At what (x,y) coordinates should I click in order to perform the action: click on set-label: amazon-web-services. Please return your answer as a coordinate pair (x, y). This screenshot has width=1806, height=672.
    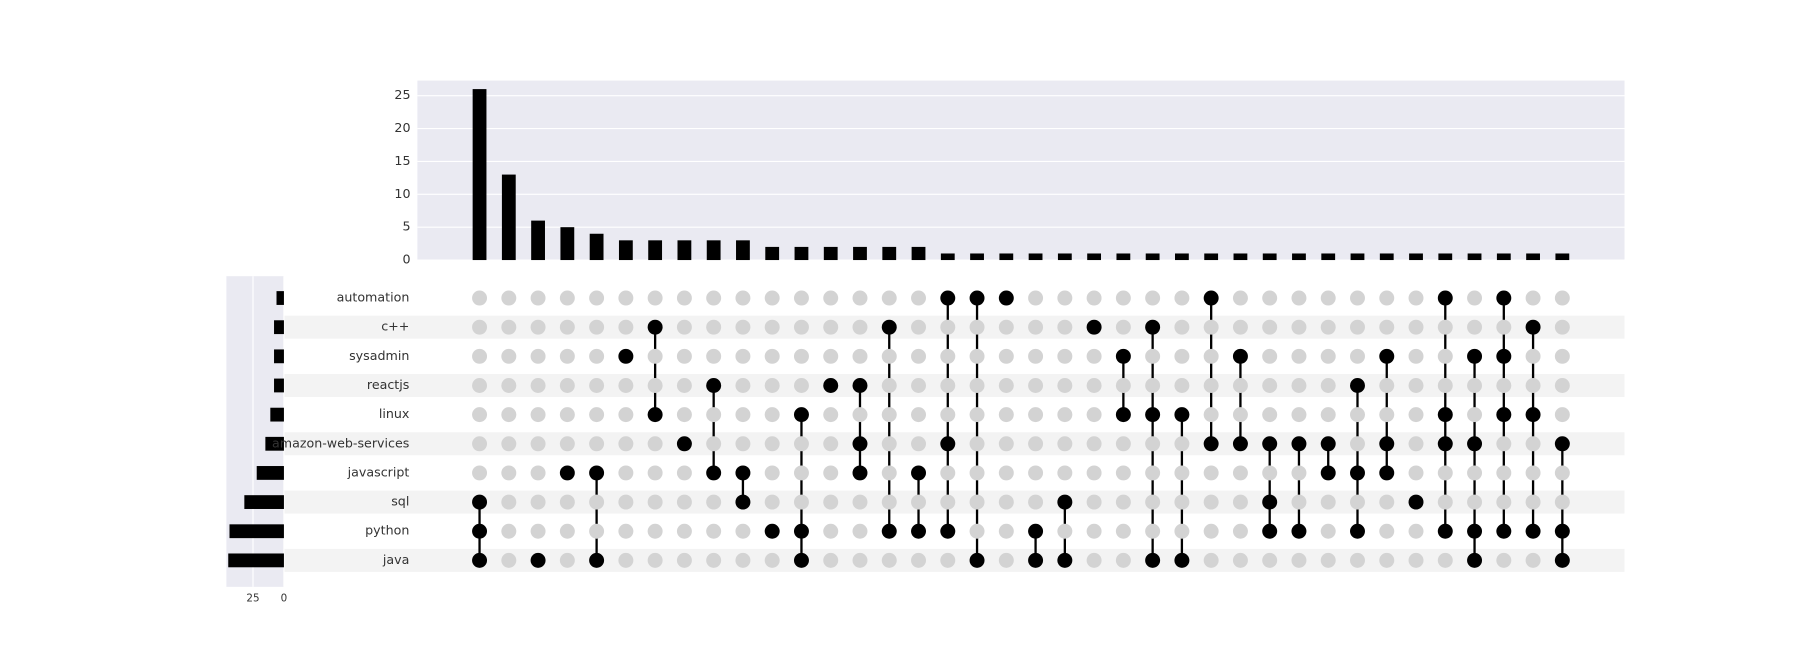
    Looking at the image, I should click on (340, 442).